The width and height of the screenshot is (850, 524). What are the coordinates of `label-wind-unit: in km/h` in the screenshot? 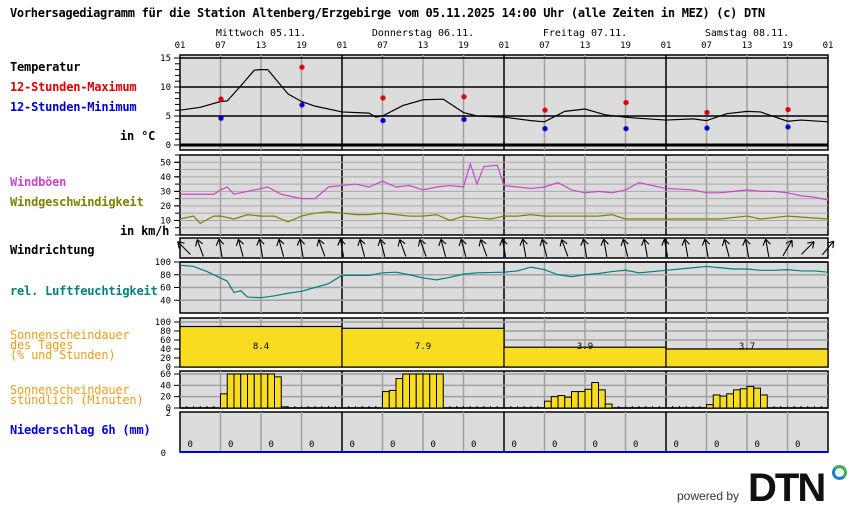 It's located at (145, 231).